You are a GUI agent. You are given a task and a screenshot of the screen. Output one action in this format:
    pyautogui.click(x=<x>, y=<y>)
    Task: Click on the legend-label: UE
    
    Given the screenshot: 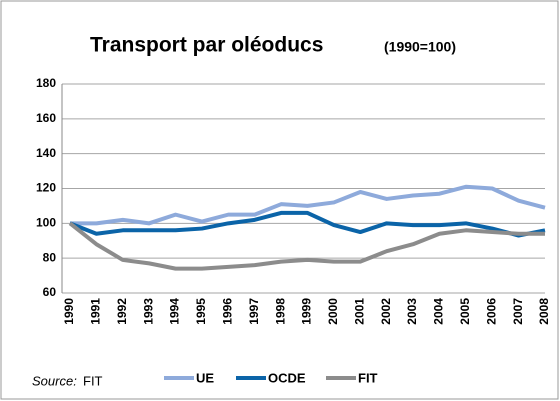 What is the action you would take?
    pyautogui.click(x=205, y=377)
    